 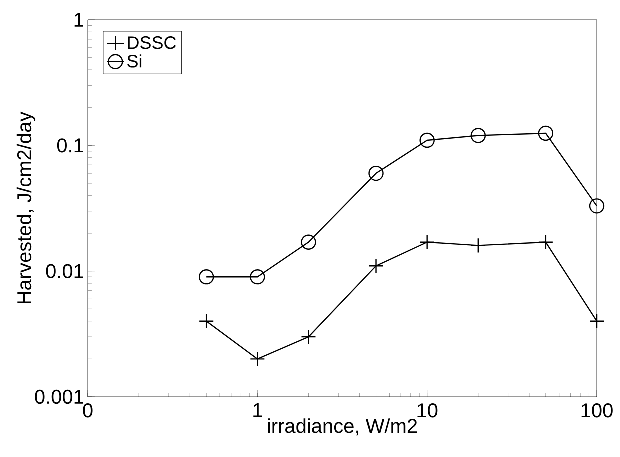 What do you see at coordinates (258, 411) in the screenshot?
I see `x-tick-label: 1` at bounding box center [258, 411].